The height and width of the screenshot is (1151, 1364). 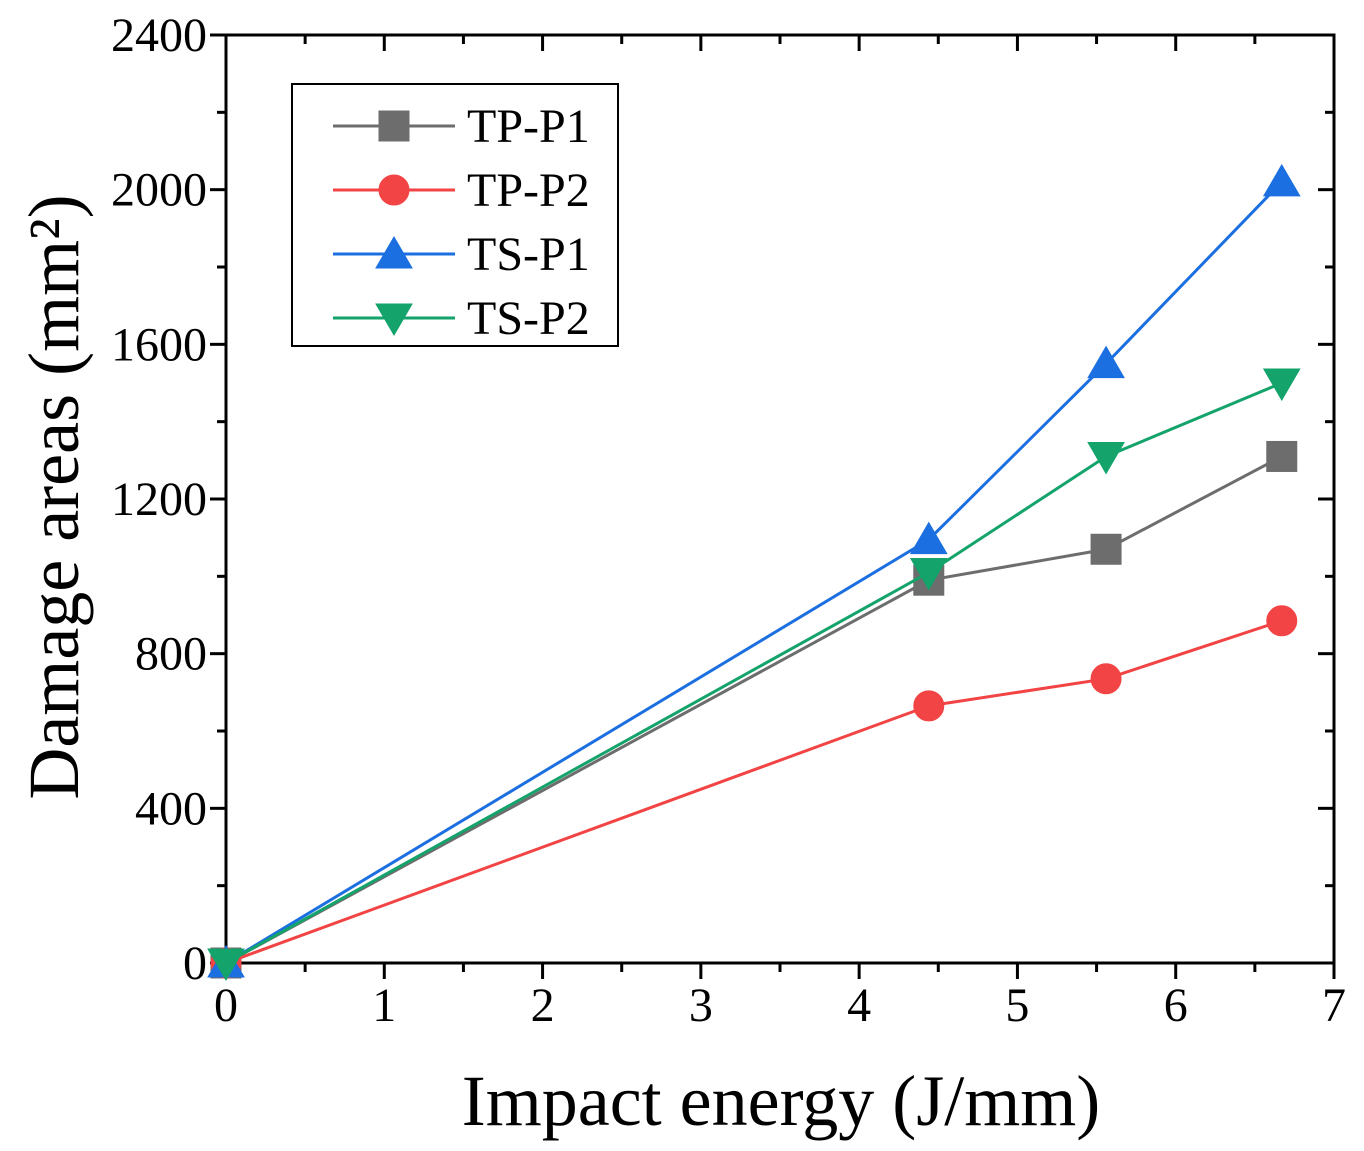 What do you see at coordinates (1334, 1005) in the screenshot?
I see `x-tick-label: 7` at bounding box center [1334, 1005].